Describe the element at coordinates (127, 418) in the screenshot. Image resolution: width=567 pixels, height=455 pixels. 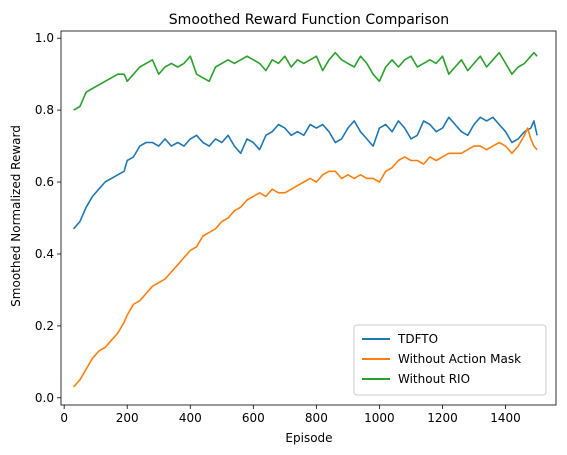
I see `x-tick-label-200: 200` at that location.